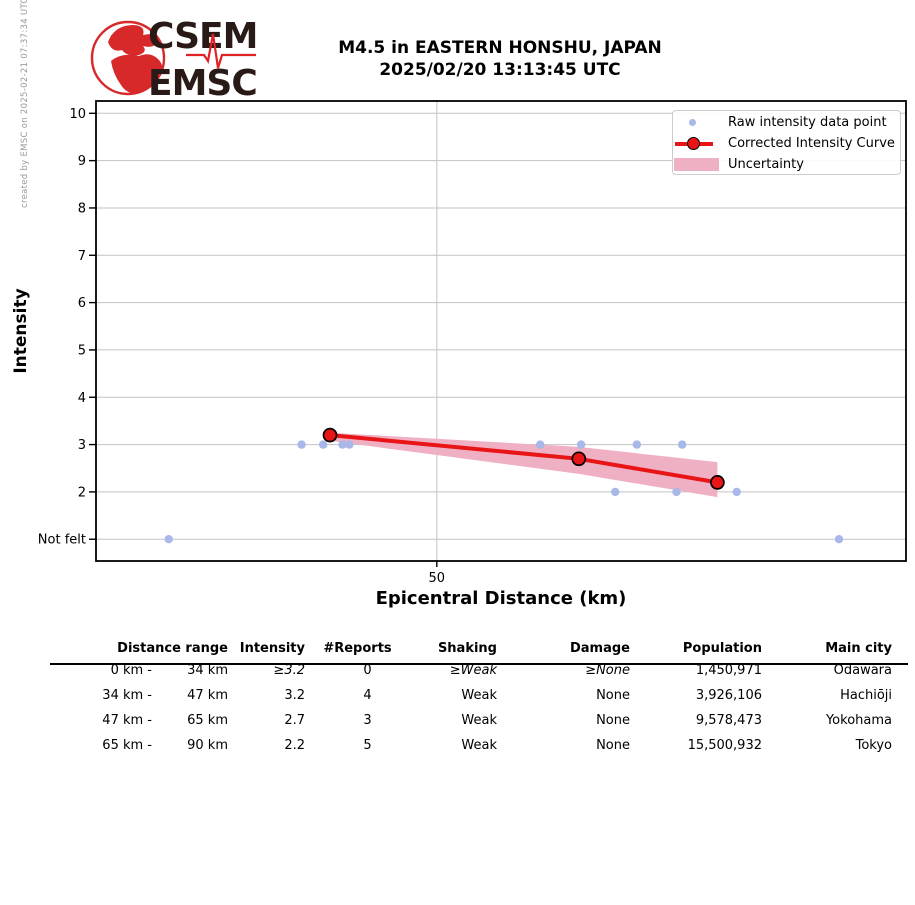 The height and width of the screenshot is (905, 915). I want to click on uncertainty-marker-icon, so click(698, 164).